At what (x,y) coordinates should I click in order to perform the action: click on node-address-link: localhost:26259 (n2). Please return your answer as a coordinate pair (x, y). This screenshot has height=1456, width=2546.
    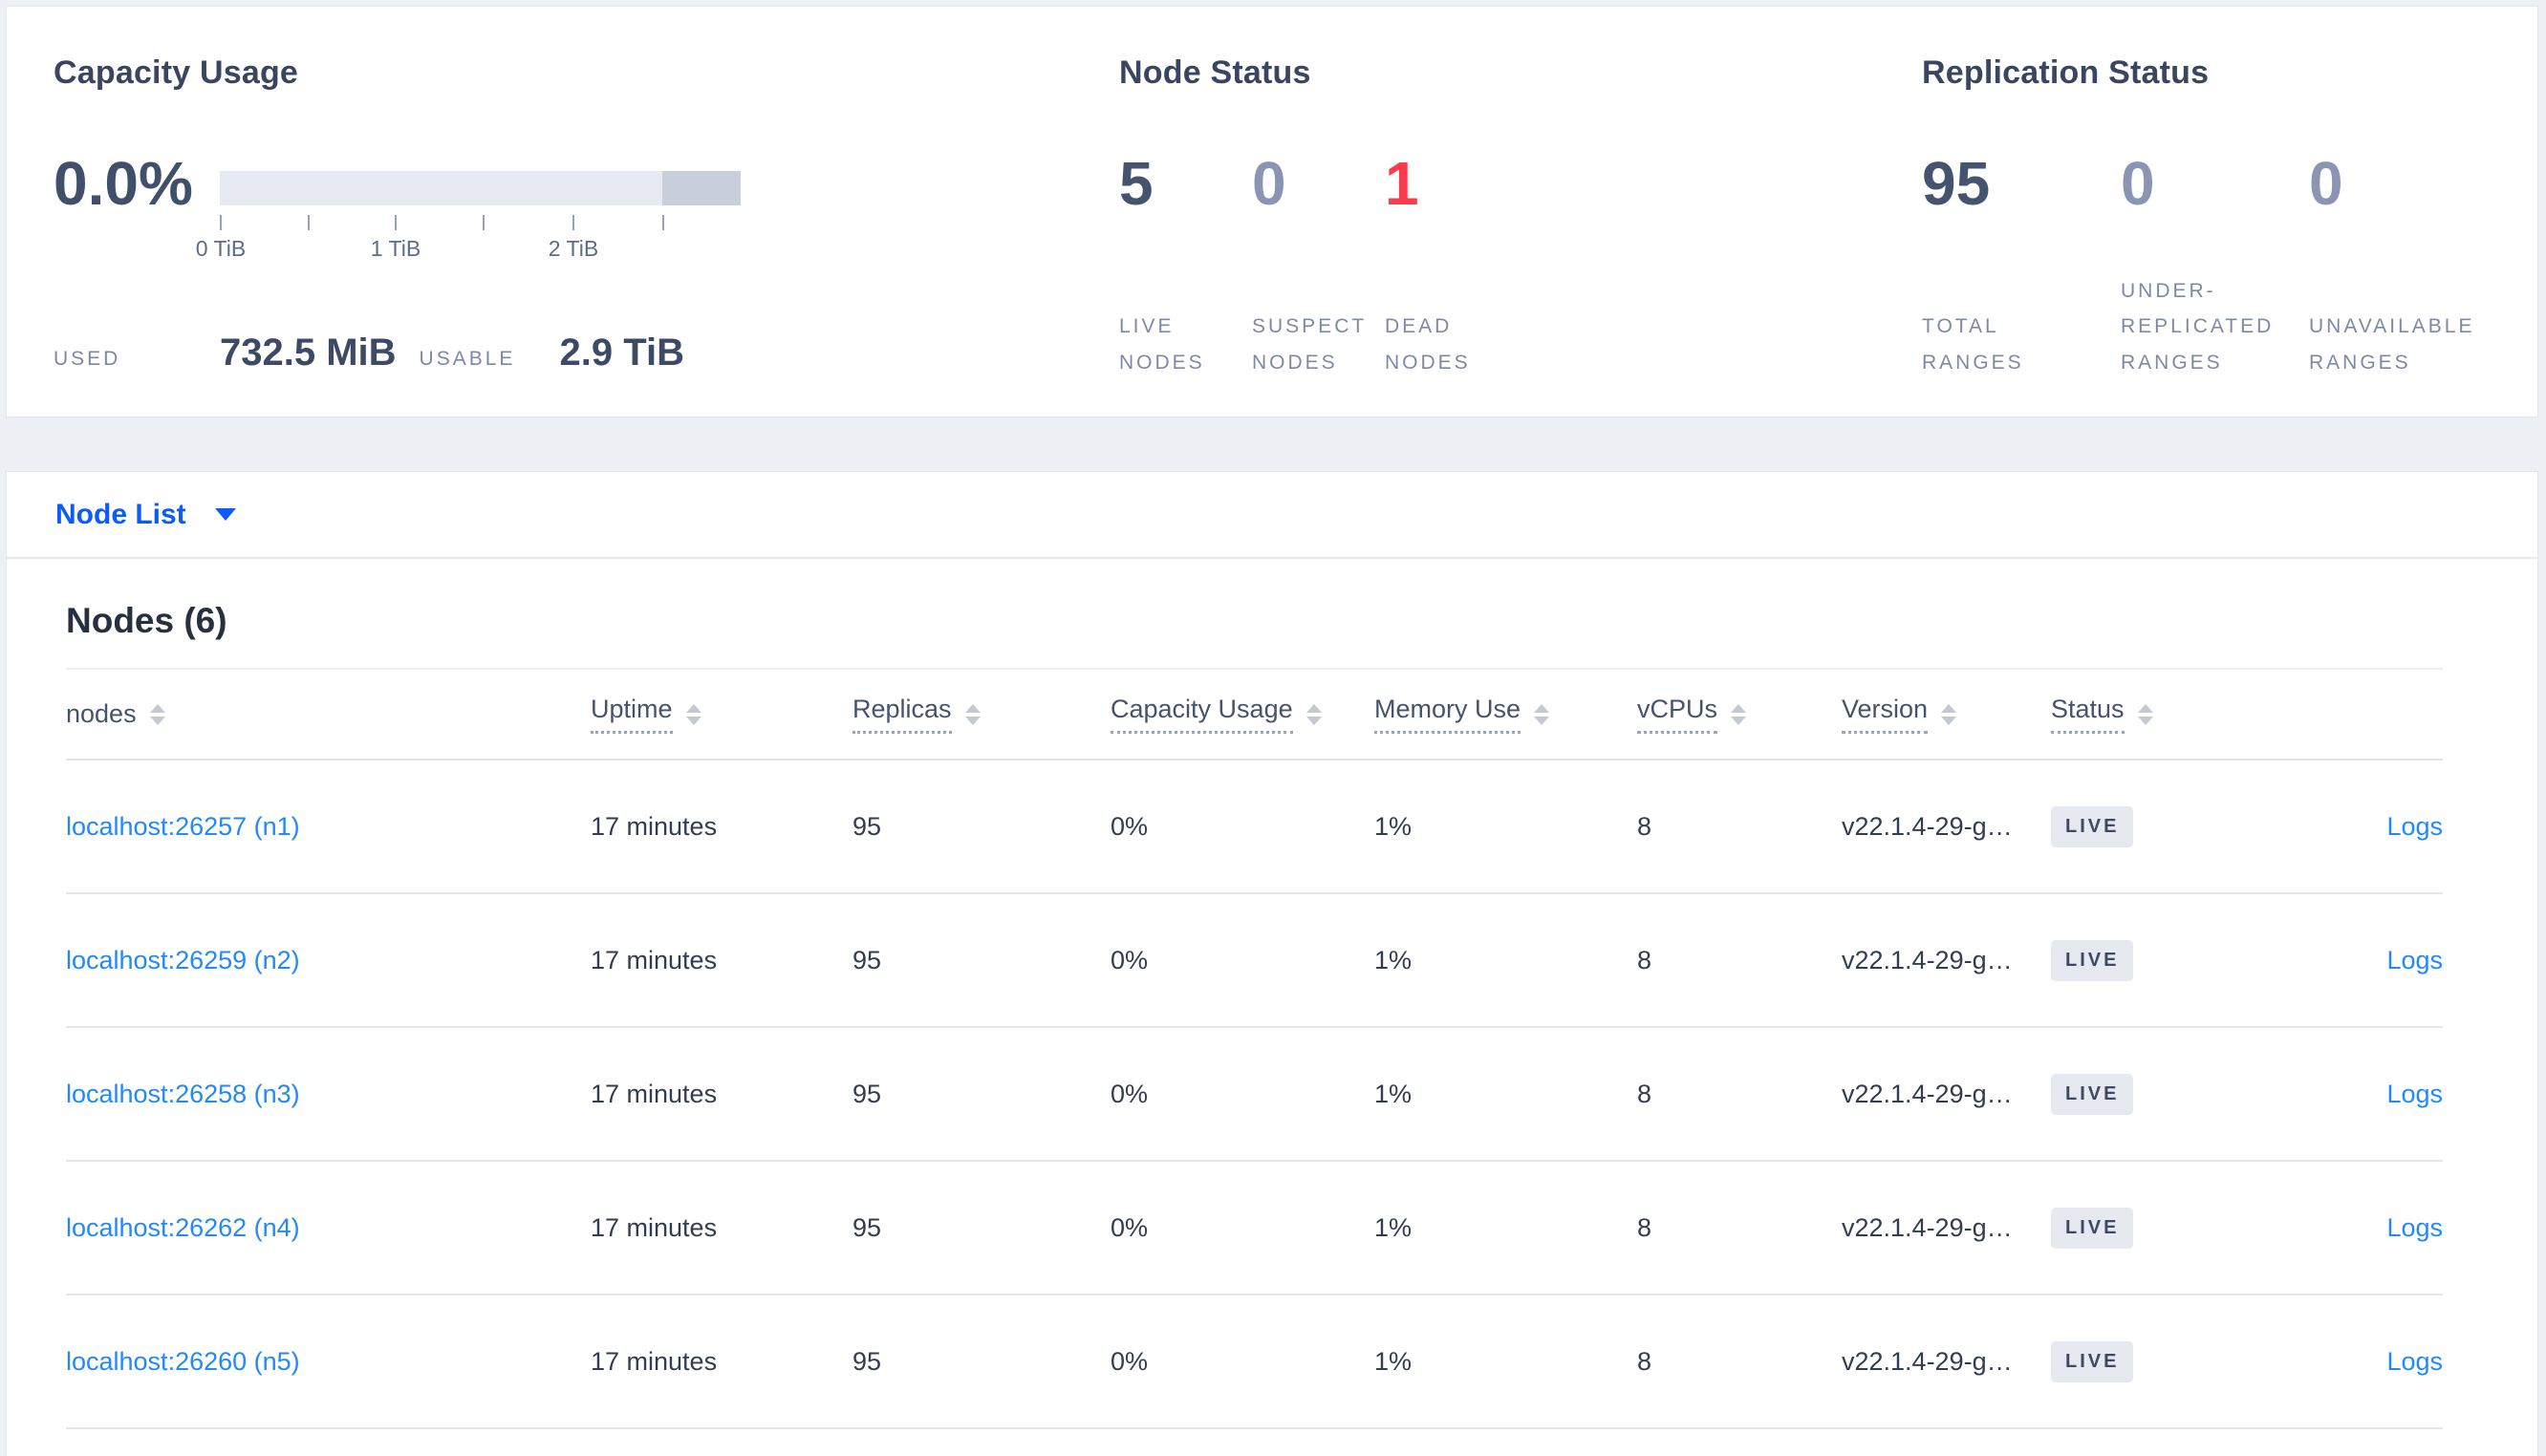
    Looking at the image, I should click on (183, 959).